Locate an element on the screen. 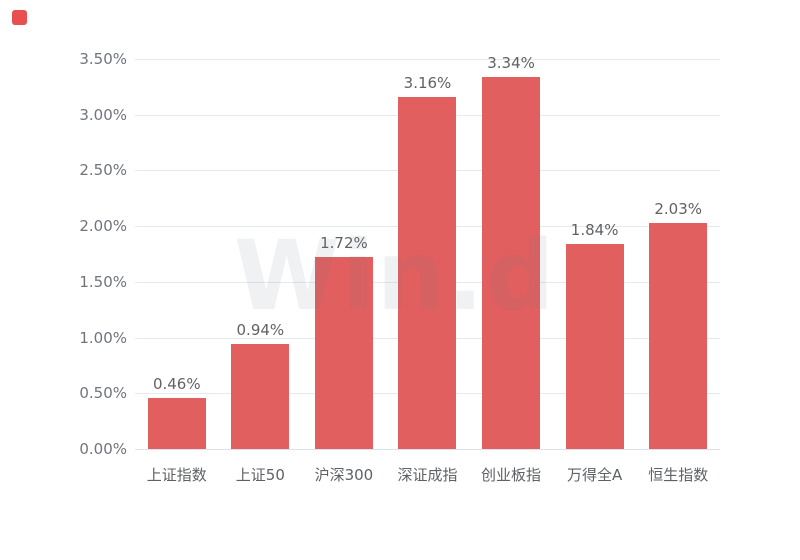  y-axis-tick-label: 3.50% is located at coordinates (103, 59).